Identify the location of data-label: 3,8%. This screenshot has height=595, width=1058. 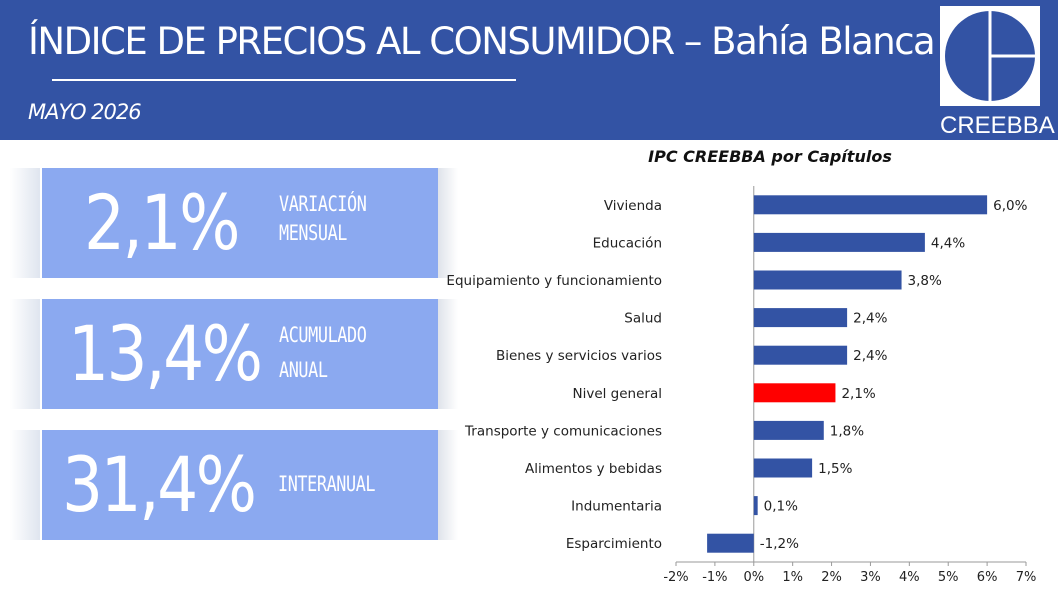
(925, 281).